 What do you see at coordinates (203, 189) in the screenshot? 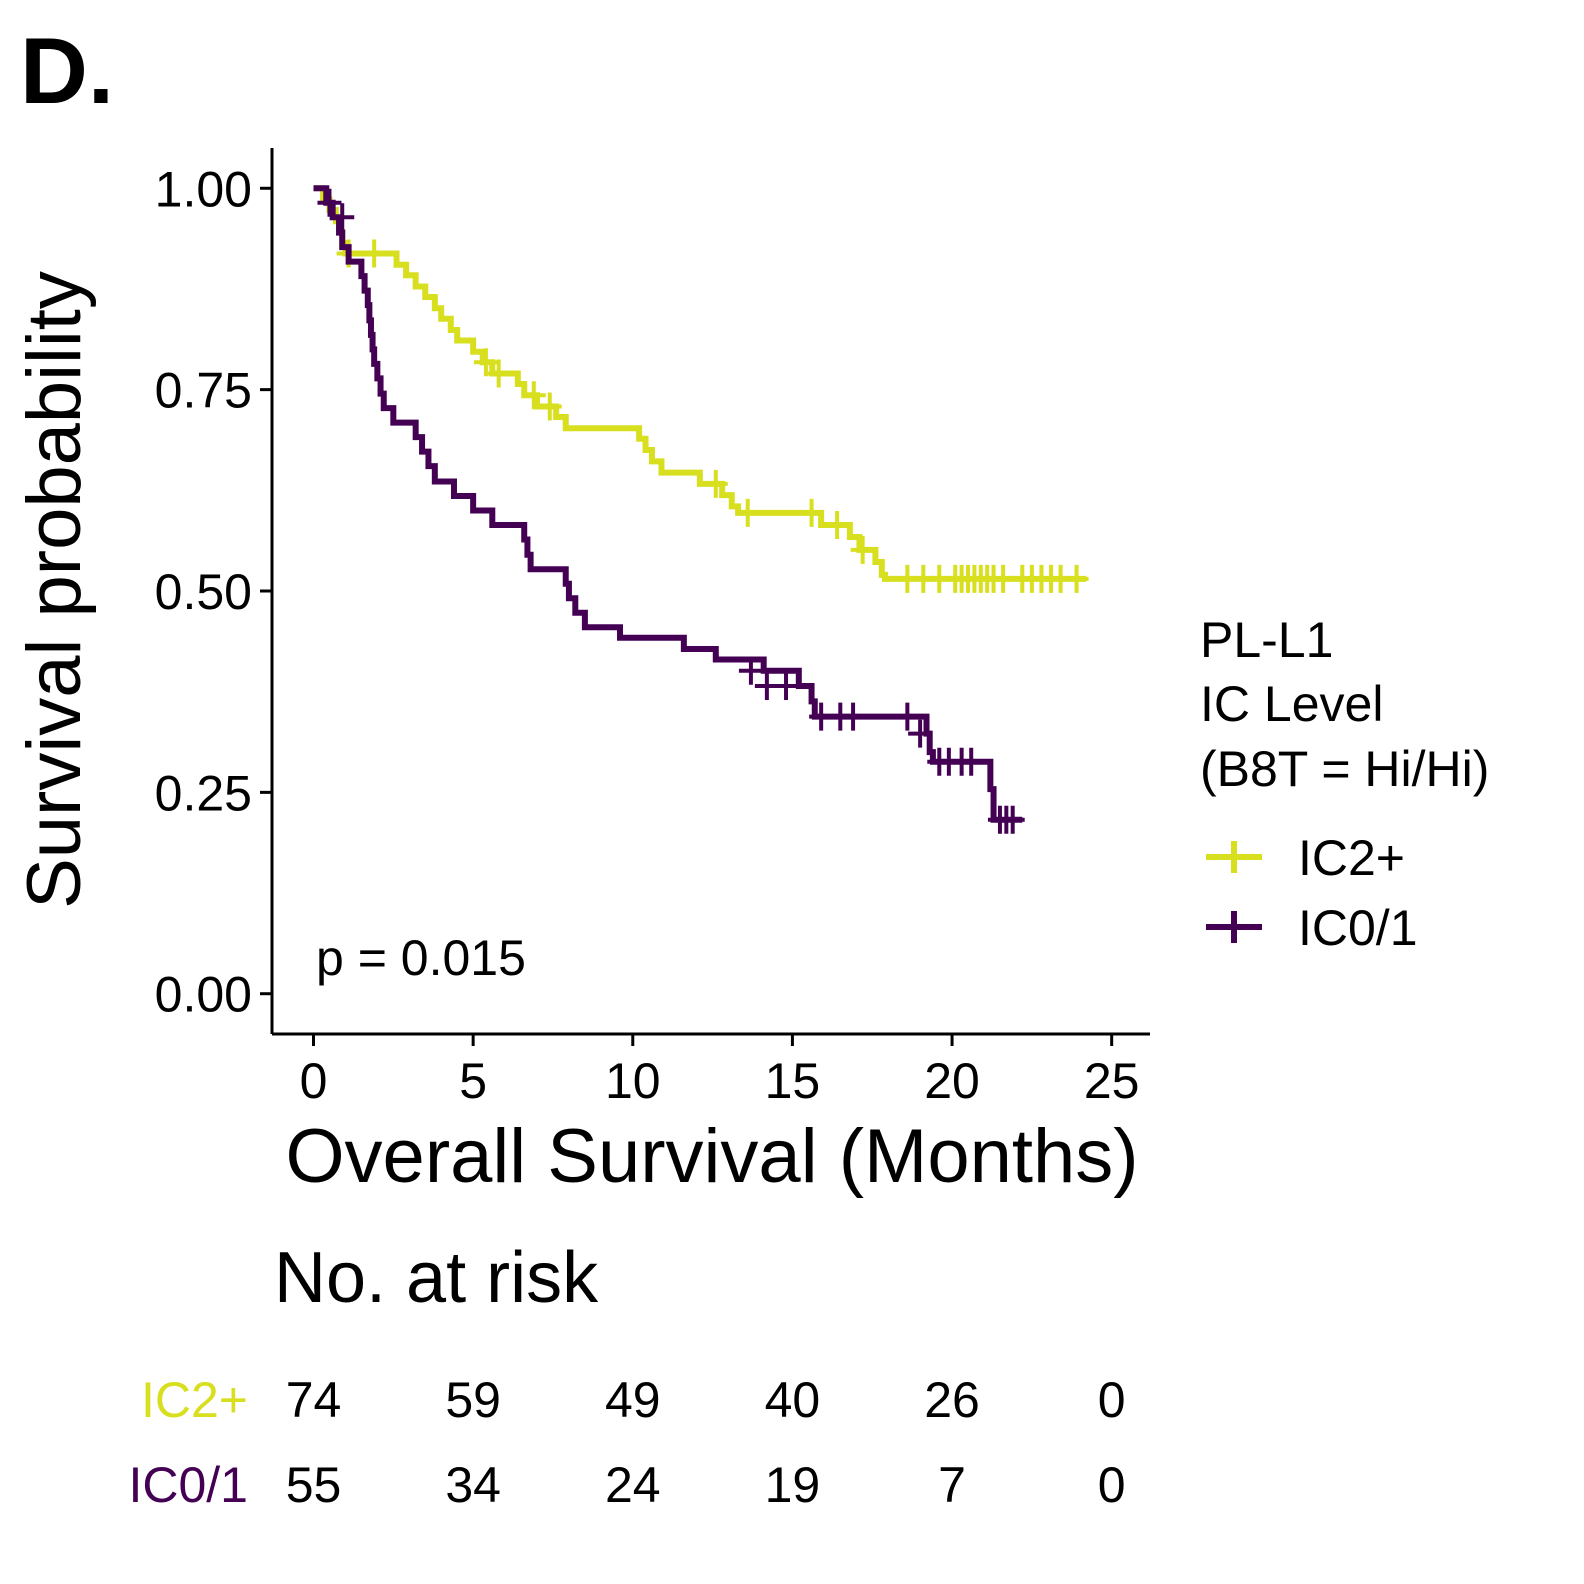
I see `y-tick-label: 1.00` at bounding box center [203, 189].